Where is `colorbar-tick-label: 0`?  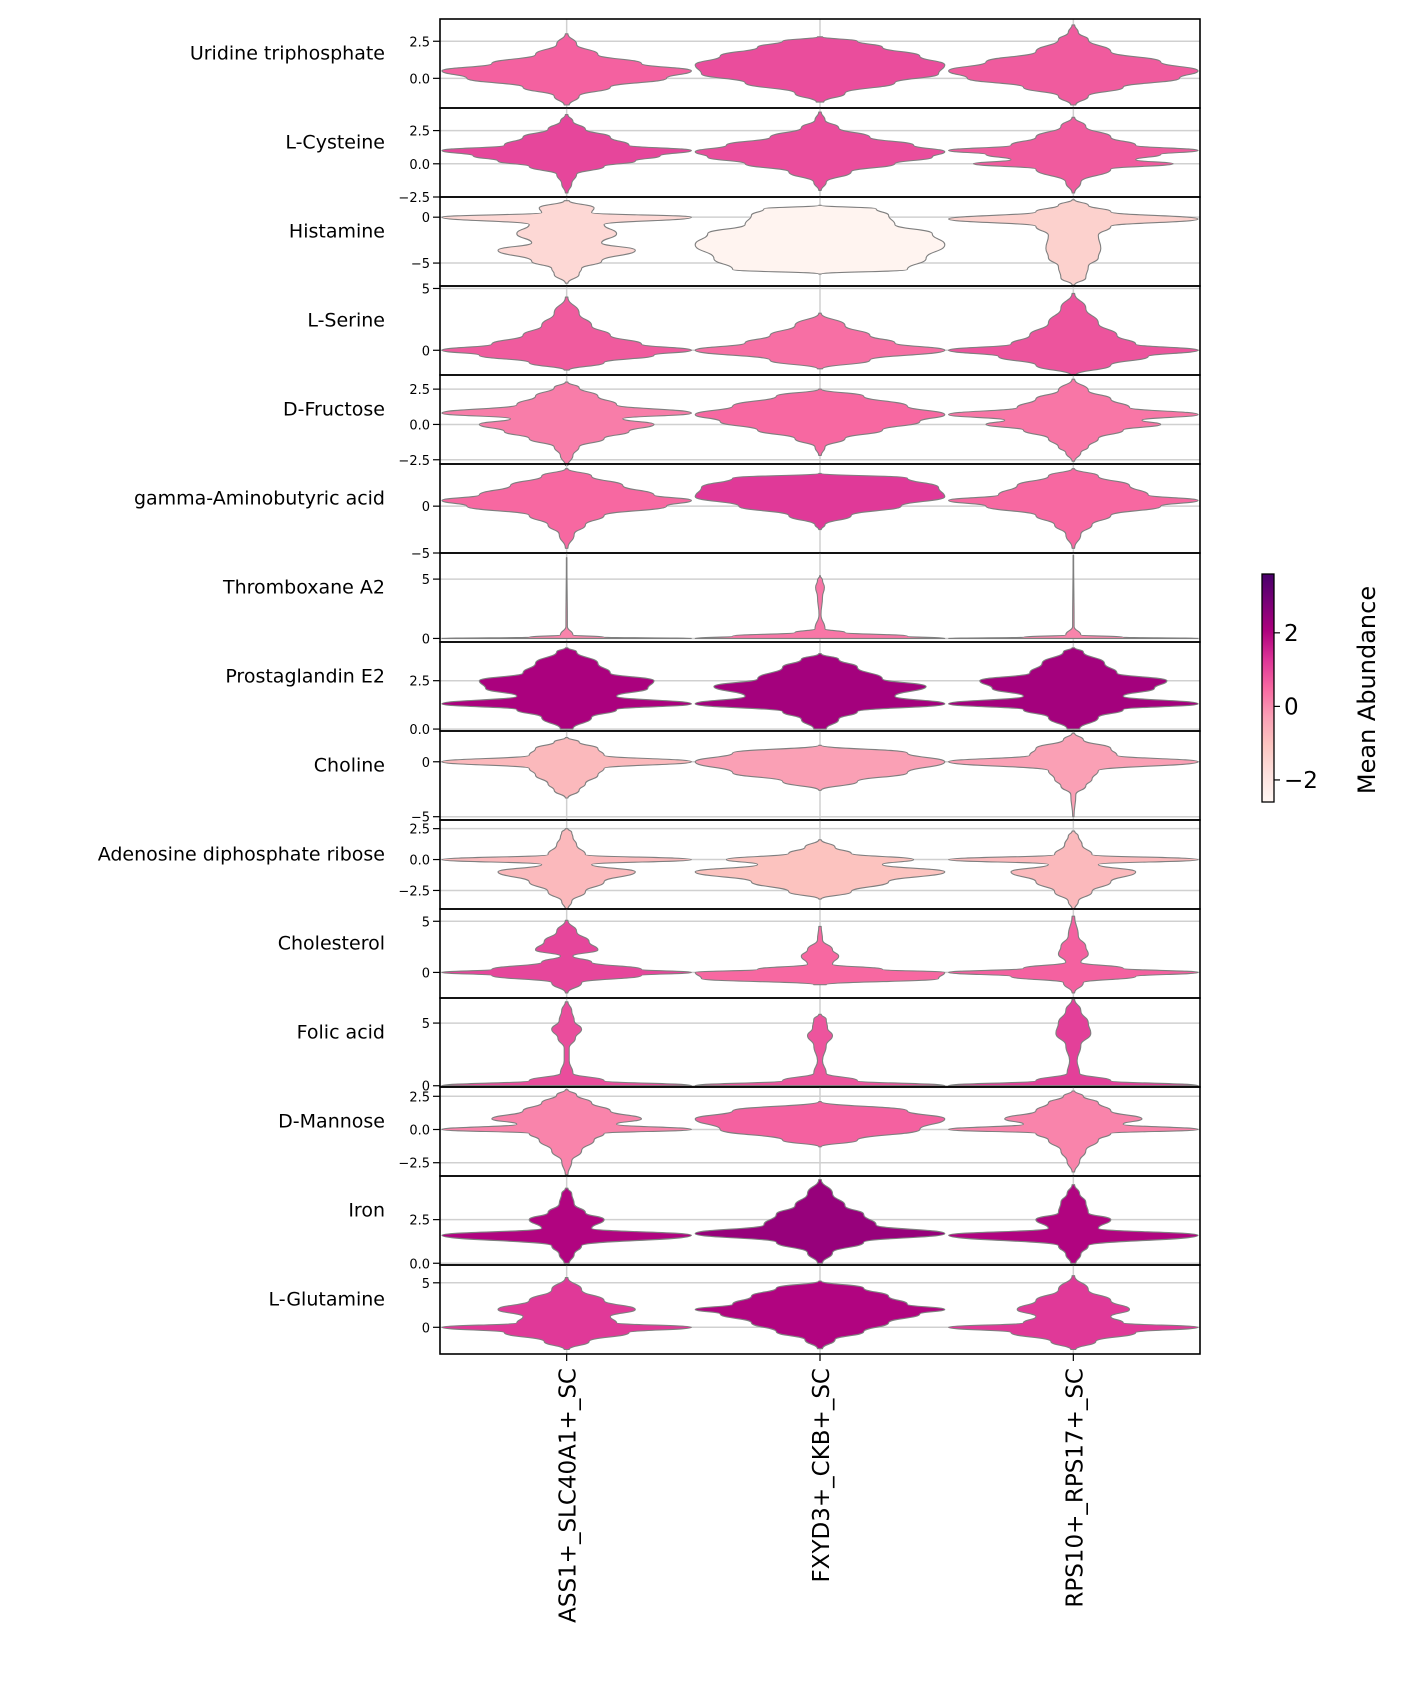
colorbar-tick-label: 0 is located at coordinates (1291, 707).